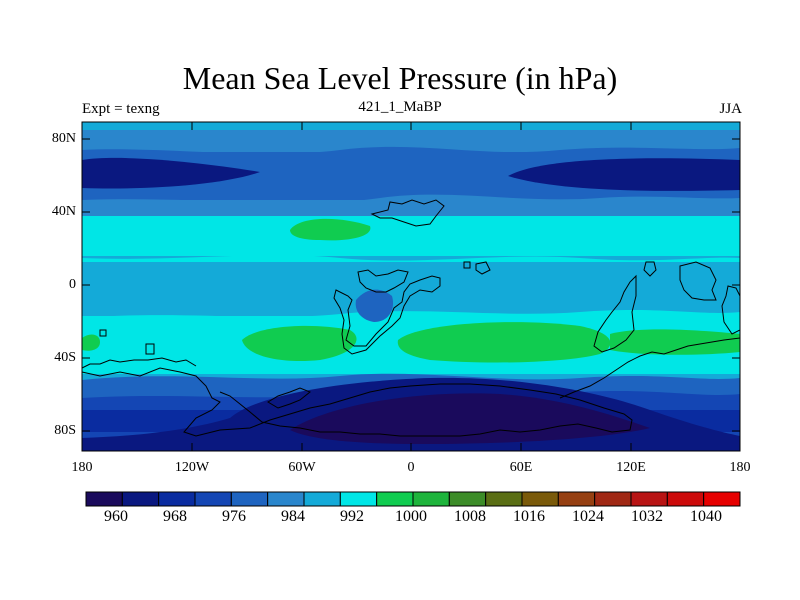 The image size is (800, 600). I want to click on colorbar-label: 984, so click(293, 516).